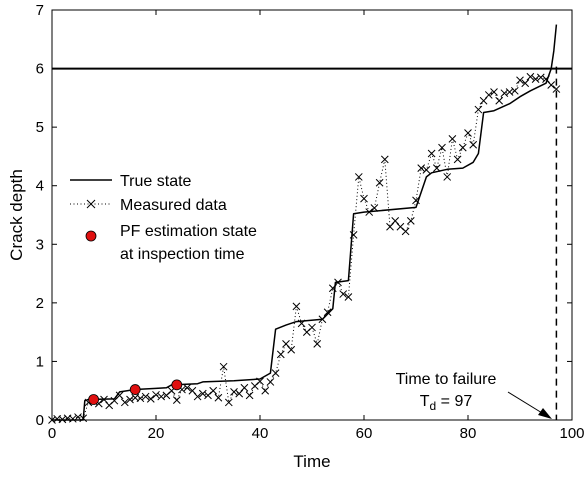 This screenshot has height=480, width=588. Describe the element at coordinates (311, 461) in the screenshot. I see `x-axis-label: Time` at that location.